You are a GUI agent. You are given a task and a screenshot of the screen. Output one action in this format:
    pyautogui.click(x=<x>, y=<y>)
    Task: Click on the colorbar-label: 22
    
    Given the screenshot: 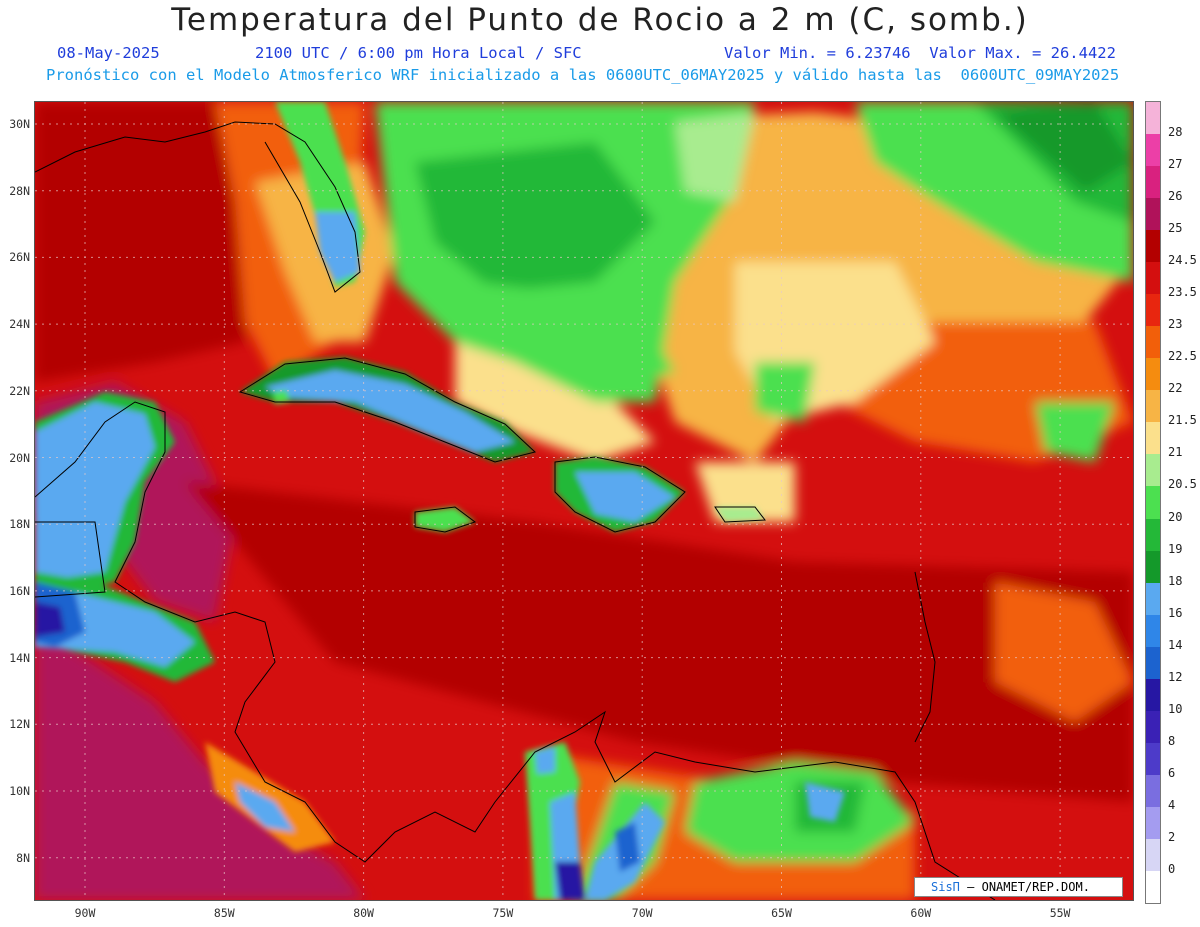 What is the action you would take?
    pyautogui.click(x=1175, y=388)
    